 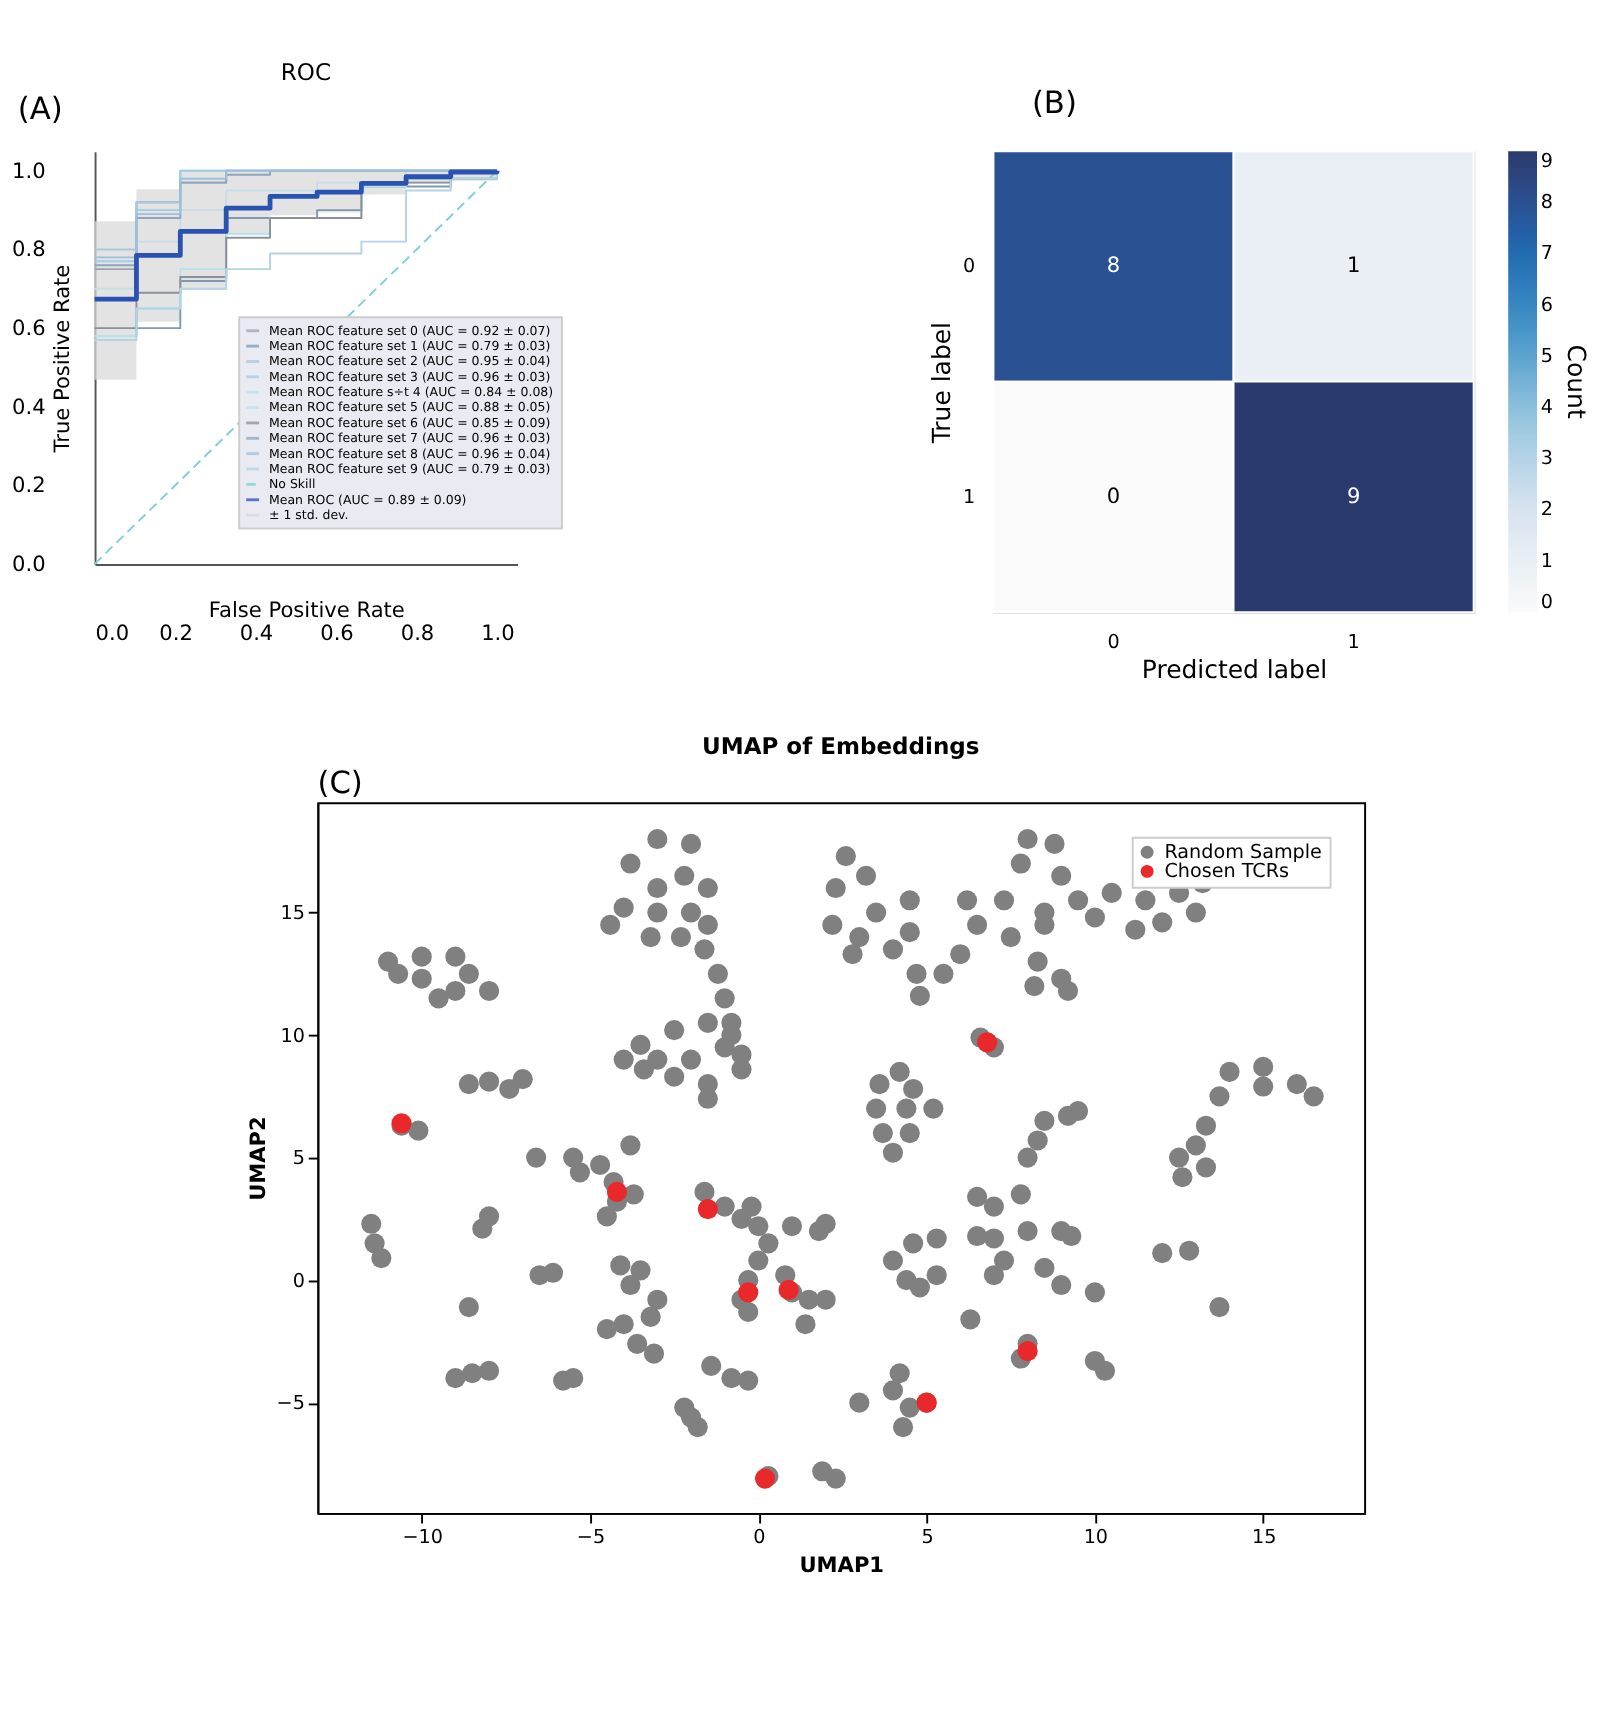 I want to click on x-tick-label: 0.4, so click(x=256, y=633).